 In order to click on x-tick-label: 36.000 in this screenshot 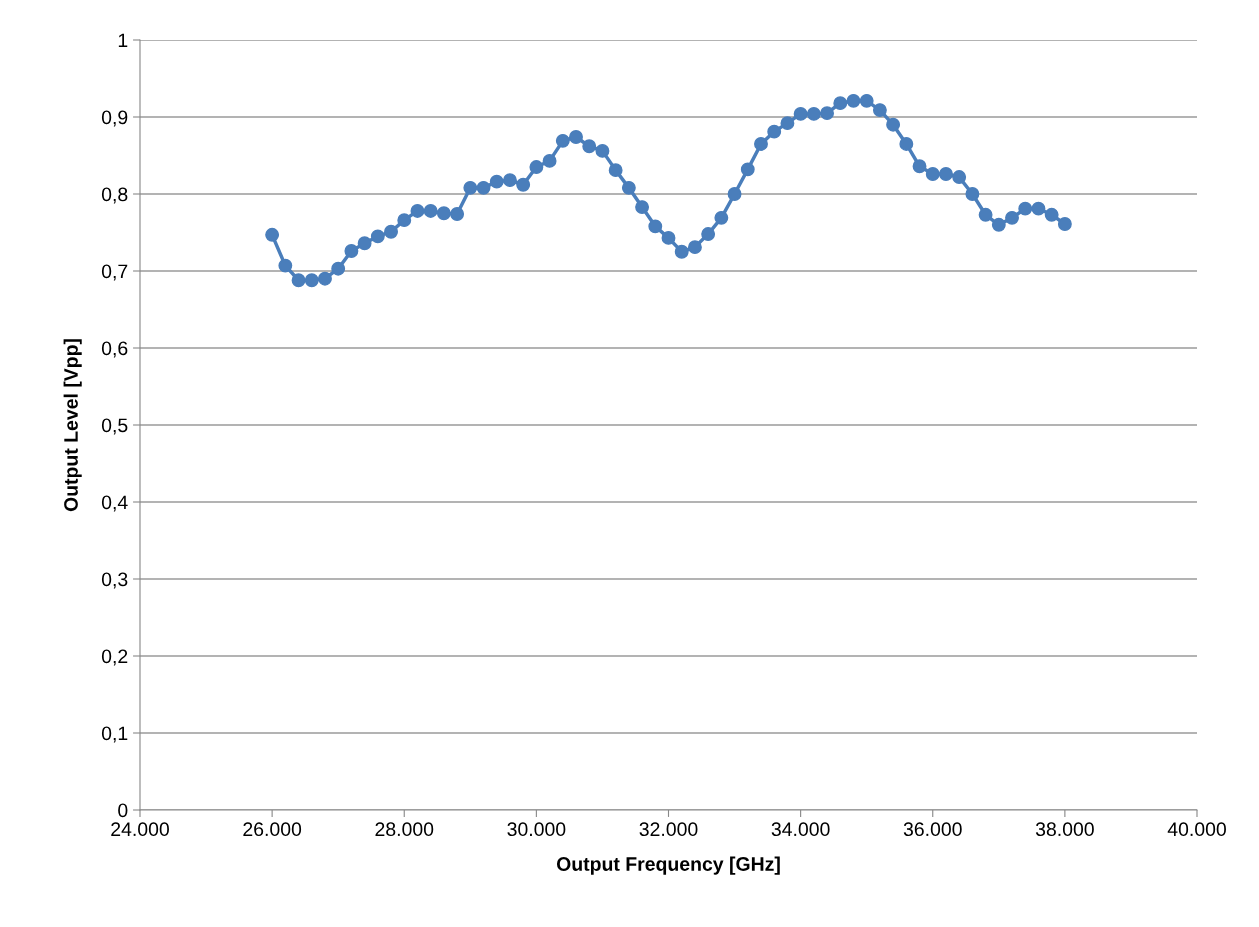, I will do `click(932, 829)`.